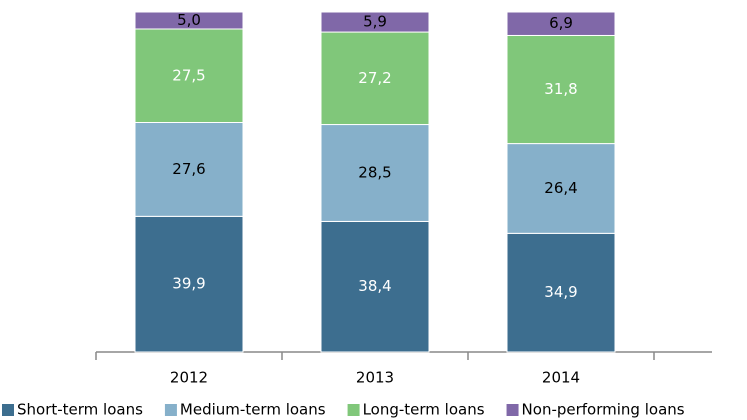 The width and height of the screenshot is (747, 420). Describe the element at coordinates (253, 410) in the screenshot. I see `legend-label: Medium-term loans` at that location.